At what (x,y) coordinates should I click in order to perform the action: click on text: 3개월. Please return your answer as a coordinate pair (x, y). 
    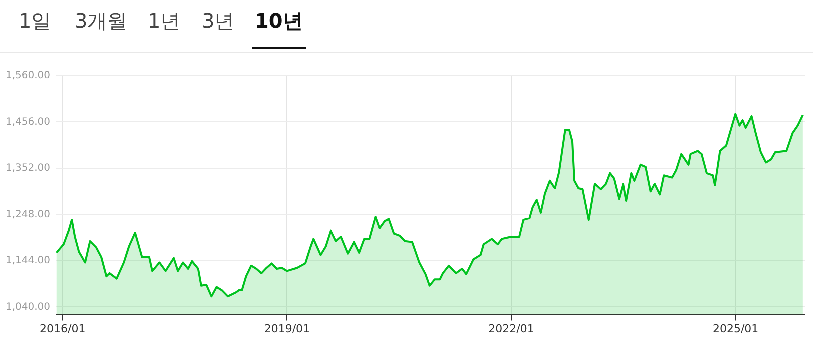
    Looking at the image, I should click on (101, 21).